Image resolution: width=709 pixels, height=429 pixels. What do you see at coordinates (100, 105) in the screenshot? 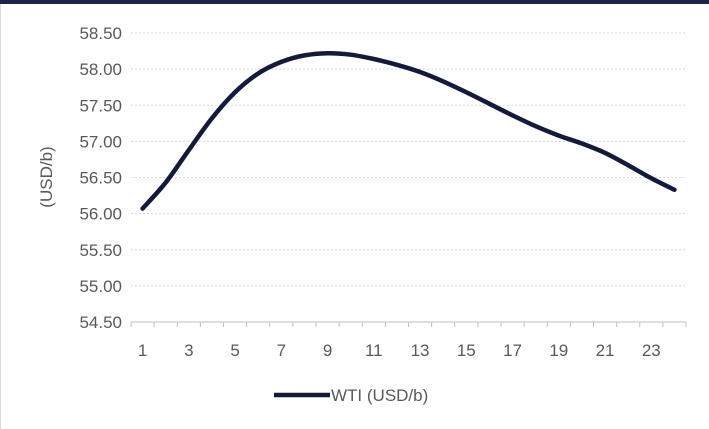
I see `y-tick-label: 57.50` at bounding box center [100, 105].